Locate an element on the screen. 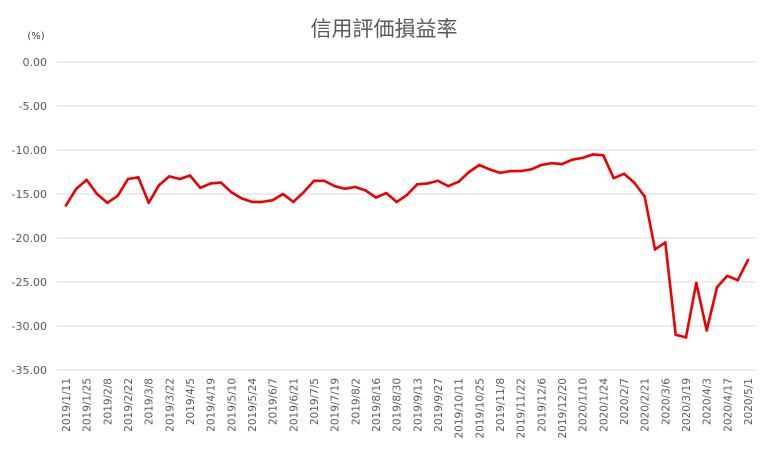 The image size is (768, 460). x-tick-label: 2020/1/24 is located at coordinates (604, 405).